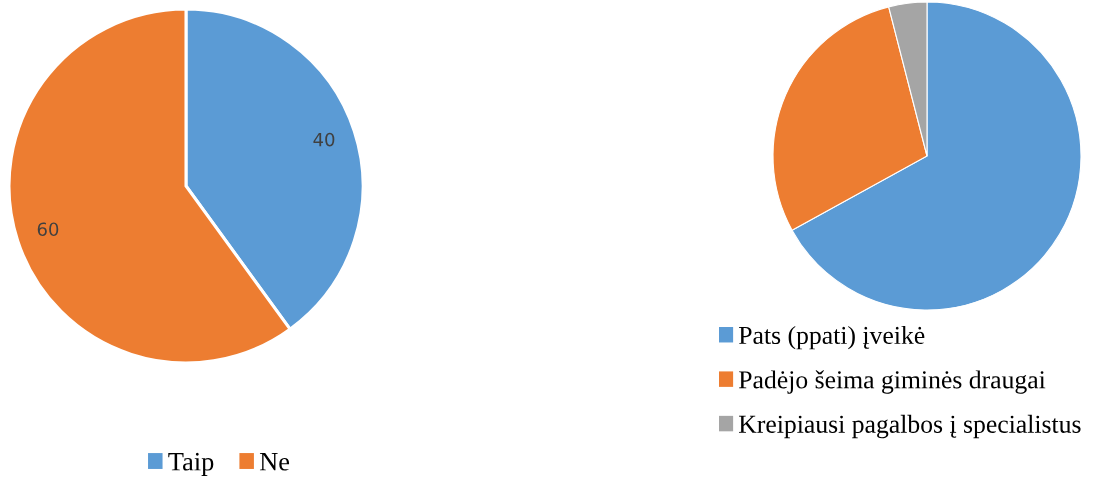 The height and width of the screenshot is (479, 1096). I want to click on legend-label: Padėjo šeima giminės draugai, so click(892, 382).